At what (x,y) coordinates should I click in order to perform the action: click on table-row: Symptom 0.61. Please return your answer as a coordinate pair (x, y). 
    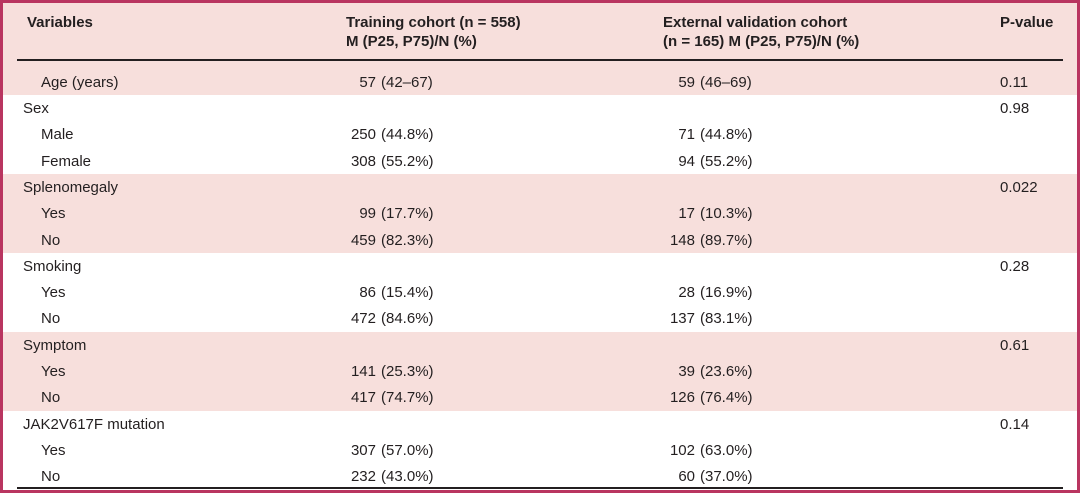
    Looking at the image, I should click on (540, 345).